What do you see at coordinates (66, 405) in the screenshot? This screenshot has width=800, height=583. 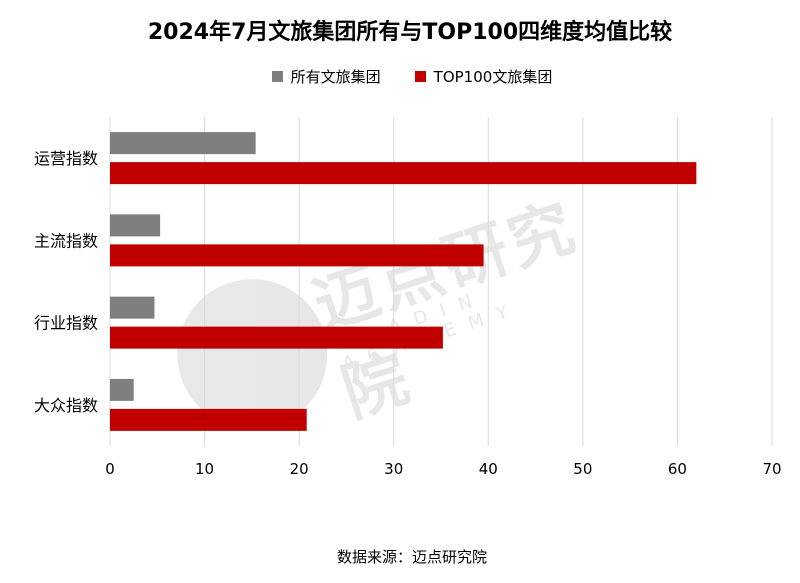 I see `y-category-label: 大众指数` at bounding box center [66, 405].